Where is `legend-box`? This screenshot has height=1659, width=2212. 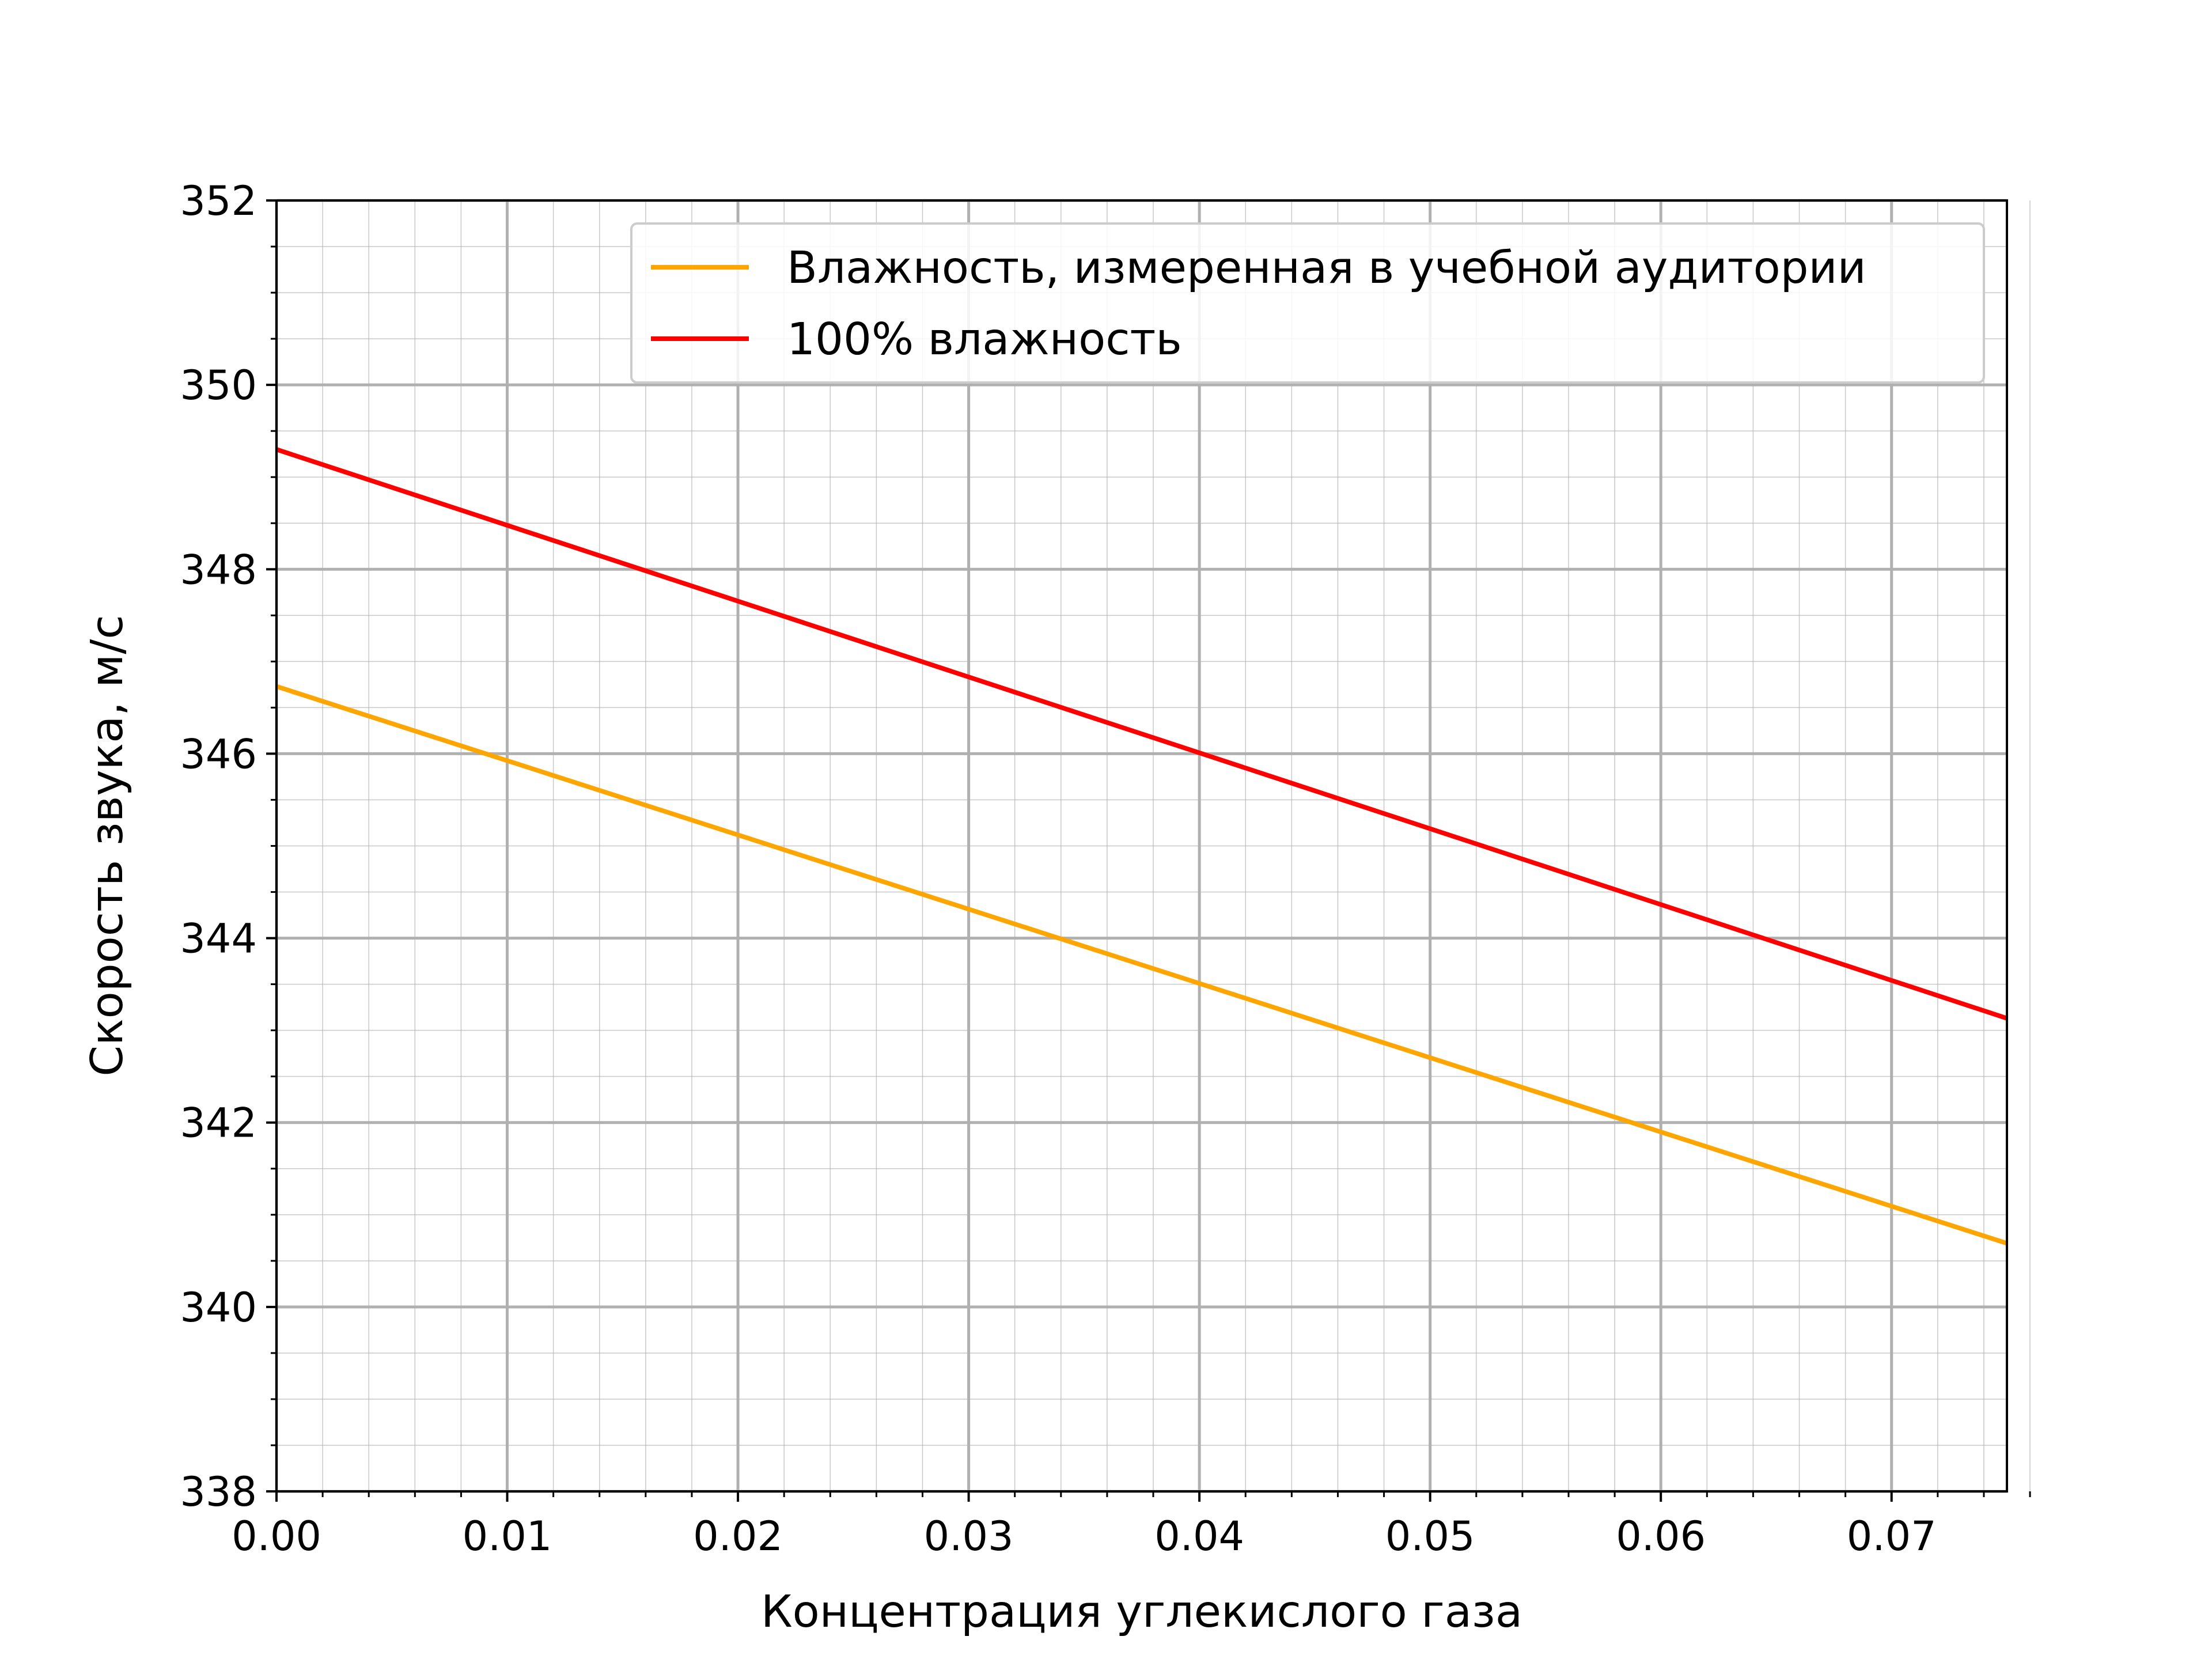
legend-box is located at coordinates (1307, 303).